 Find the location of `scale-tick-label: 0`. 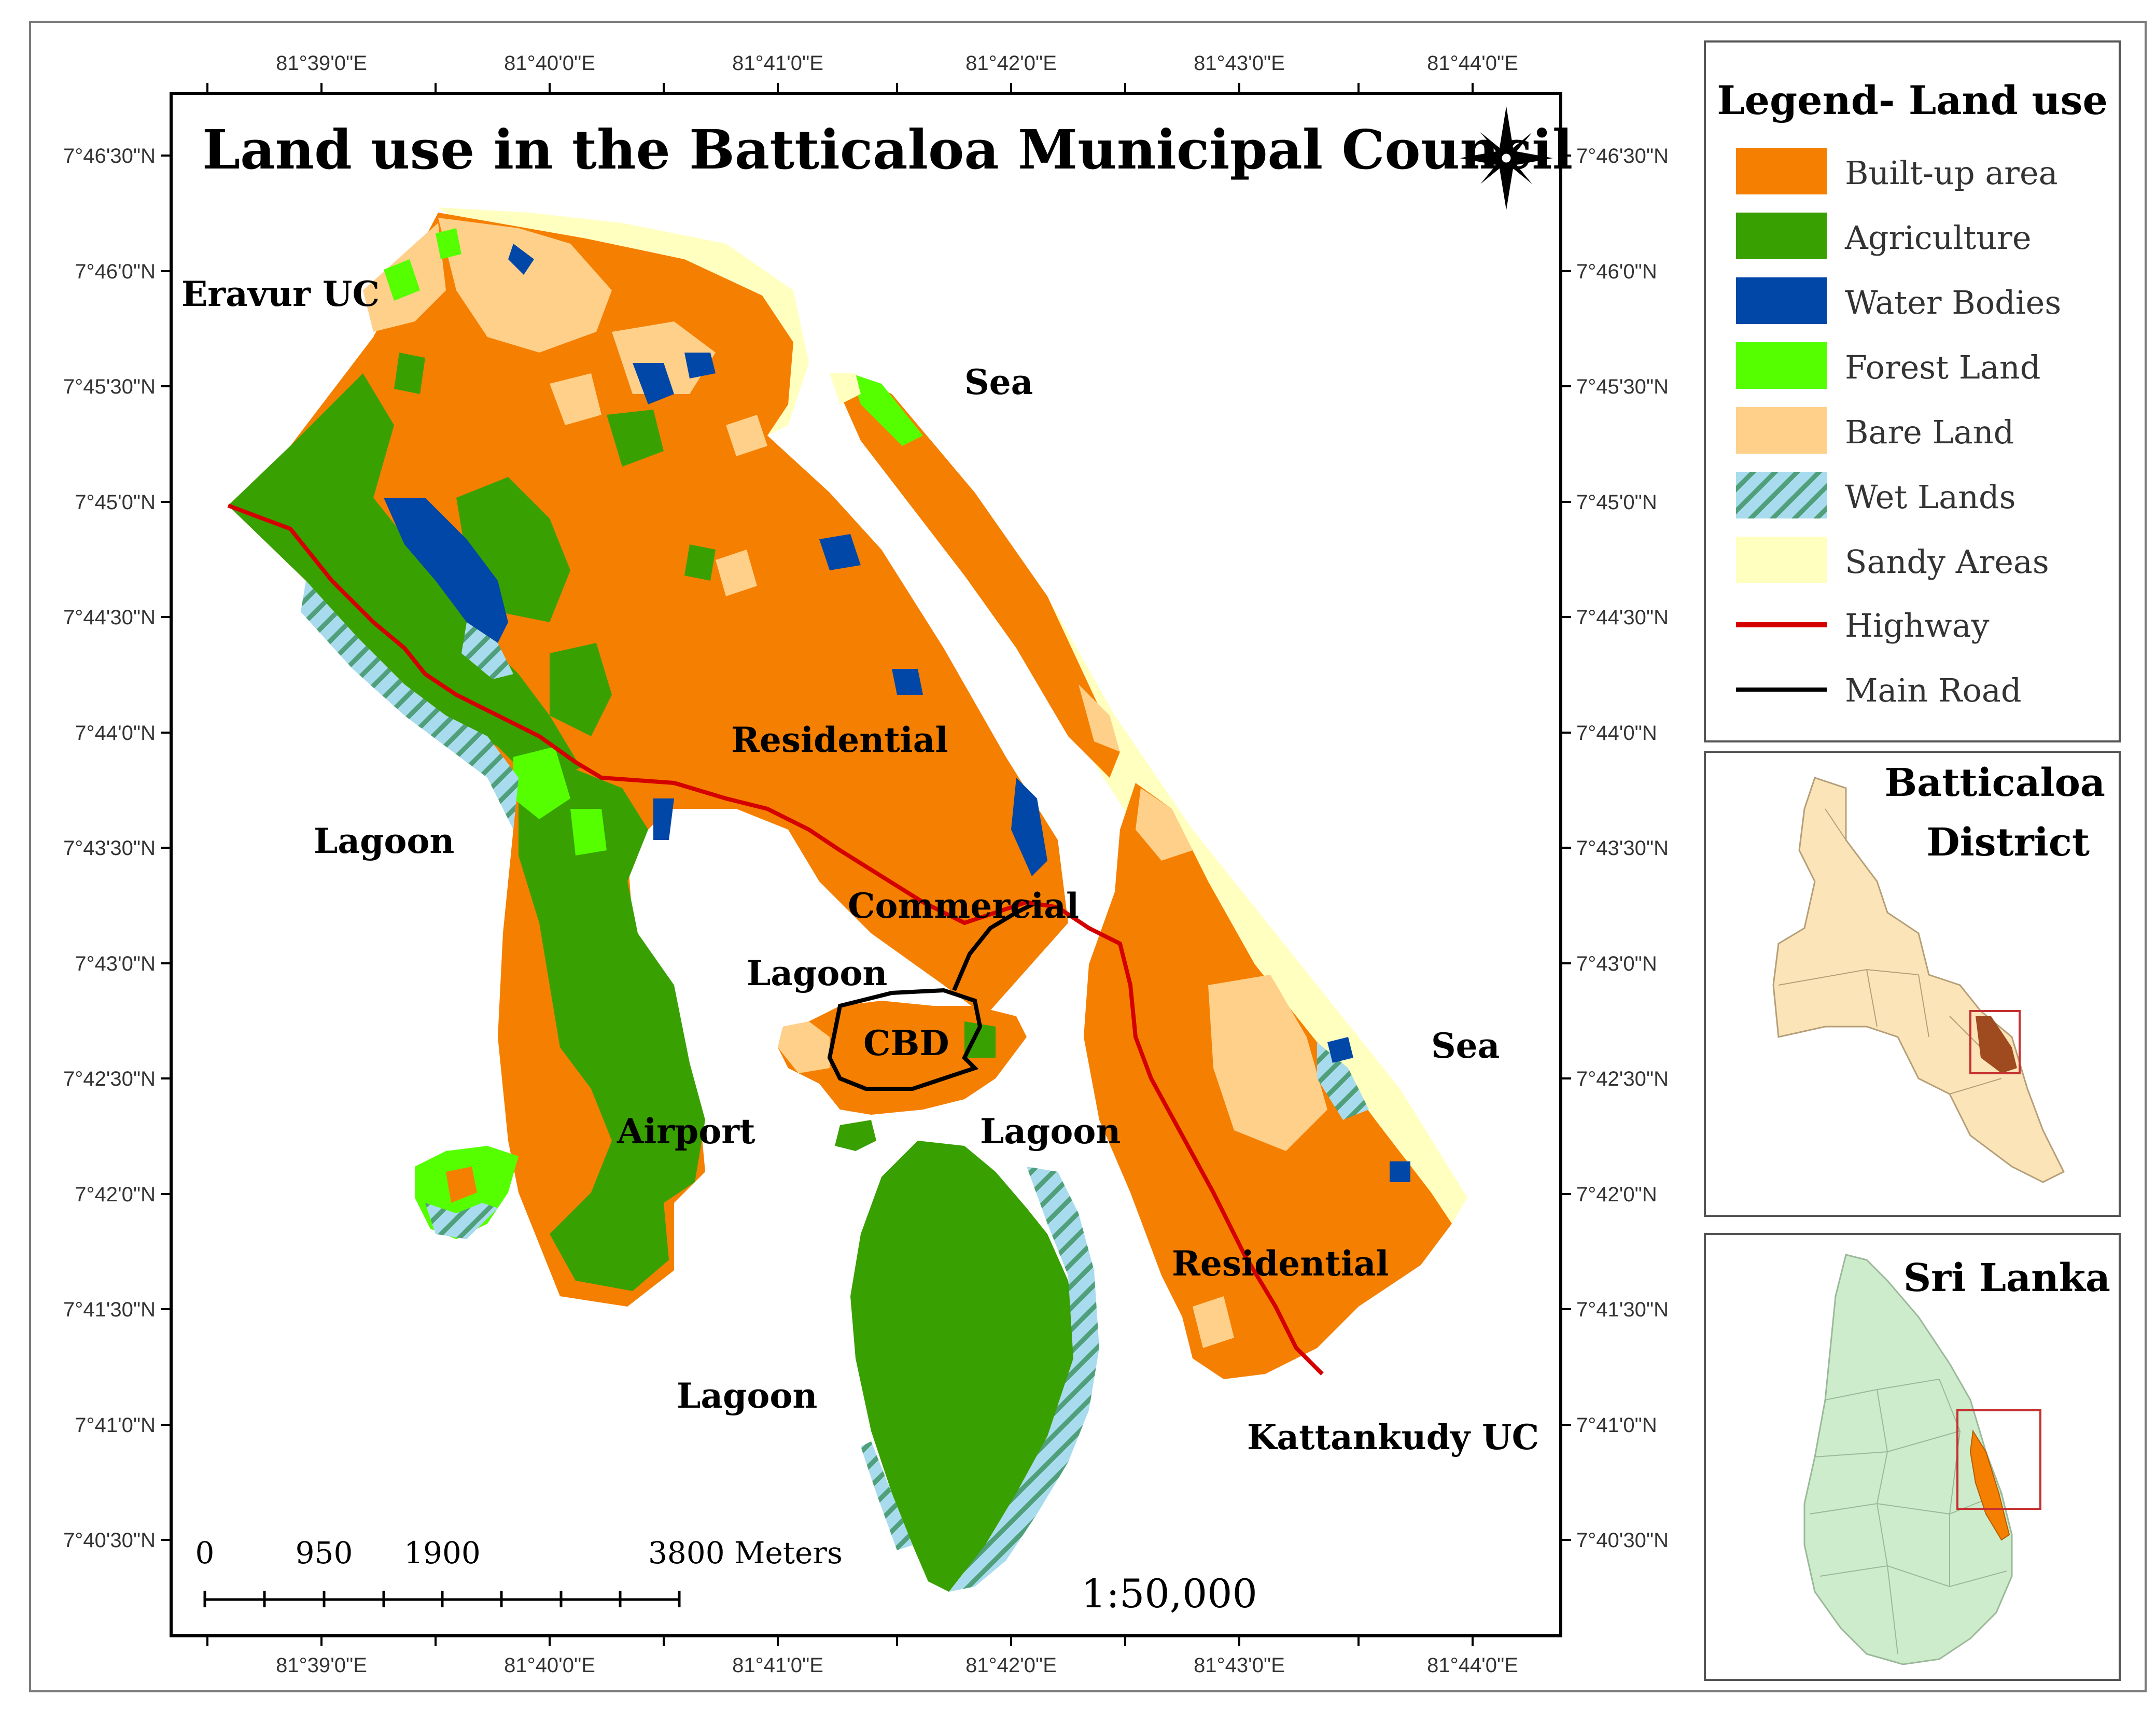

scale-tick-label: 0 is located at coordinates (205, 1552).